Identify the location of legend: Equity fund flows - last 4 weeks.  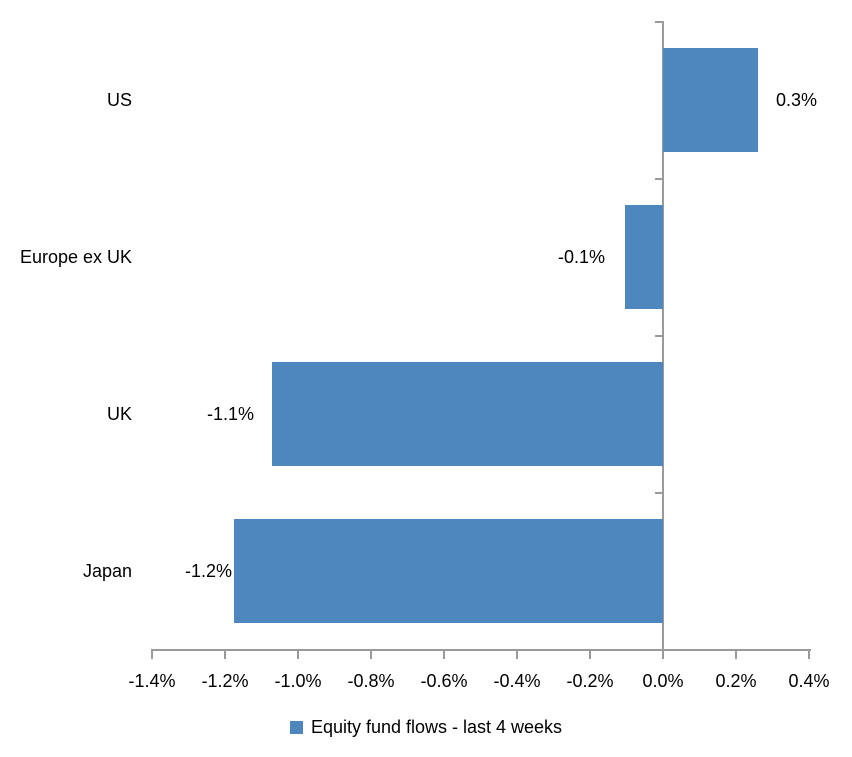
(426, 727).